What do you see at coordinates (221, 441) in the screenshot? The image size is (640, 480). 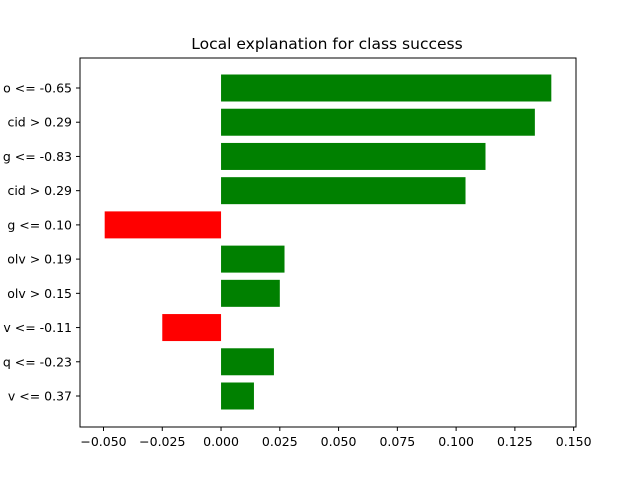 I see `x-tick-label-2: 0.000` at bounding box center [221, 441].